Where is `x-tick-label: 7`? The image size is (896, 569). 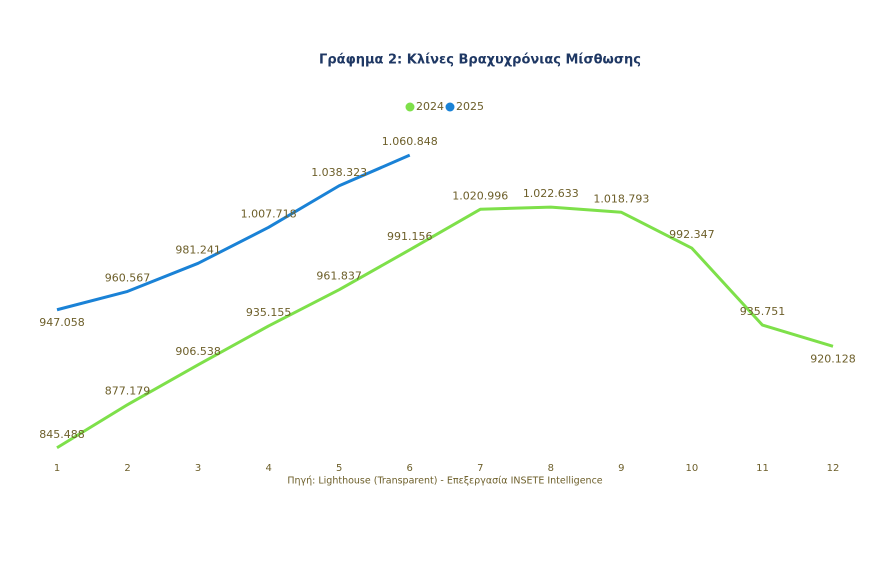 x-tick-label: 7 is located at coordinates (480, 468).